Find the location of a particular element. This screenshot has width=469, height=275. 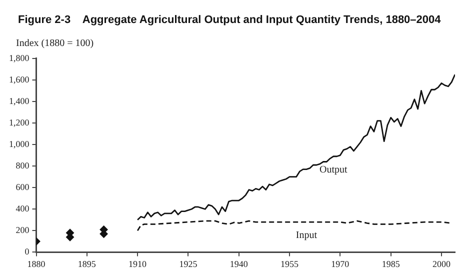

y-tick-label: 1,400 is located at coordinates (19, 101).